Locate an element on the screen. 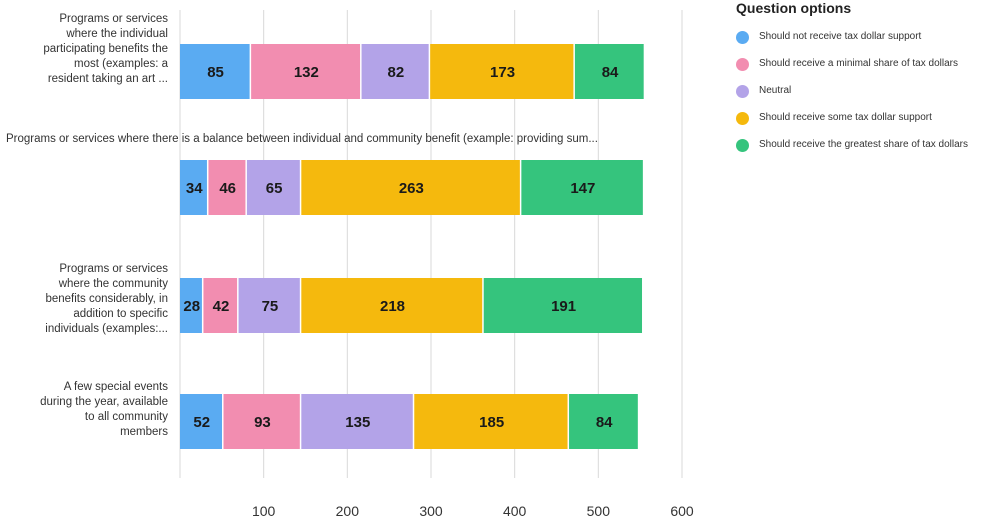 The height and width of the screenshot is (525, 1000). legend-label: Should not receive tax dollar support is located at coordinates (840, 36).